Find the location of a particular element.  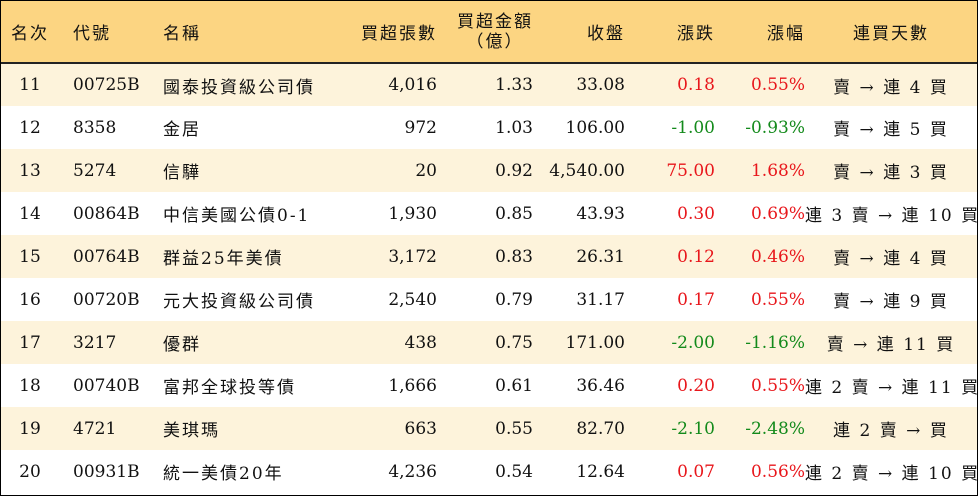

cell-volume: 663 is located at coordinates (420, 428).